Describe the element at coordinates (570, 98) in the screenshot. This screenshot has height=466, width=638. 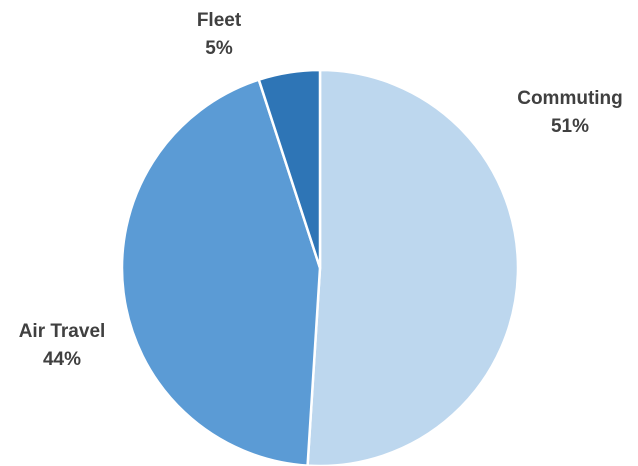
I see `slice-label-commuting-name: Commuting` at that location.